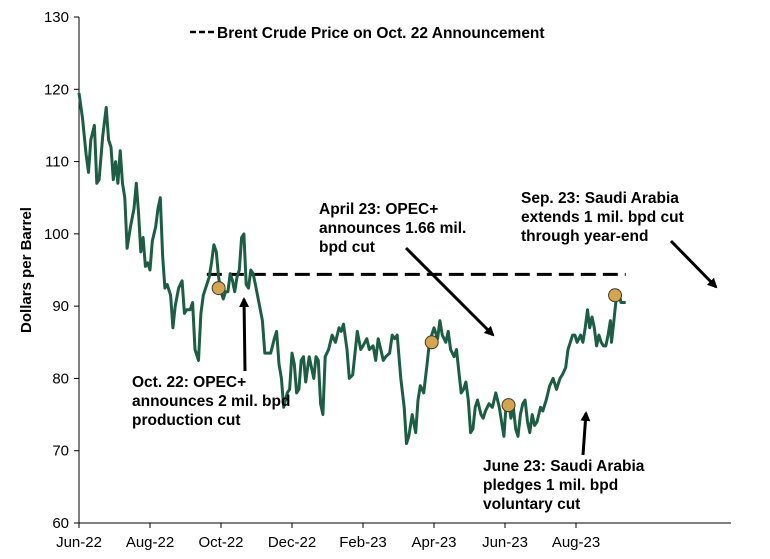 The height and width of the screenshot is (559, 770). Describe the element at coordinates (433, 542) in the screenshot. I see `x-tick-label: Apr-23` at that location.